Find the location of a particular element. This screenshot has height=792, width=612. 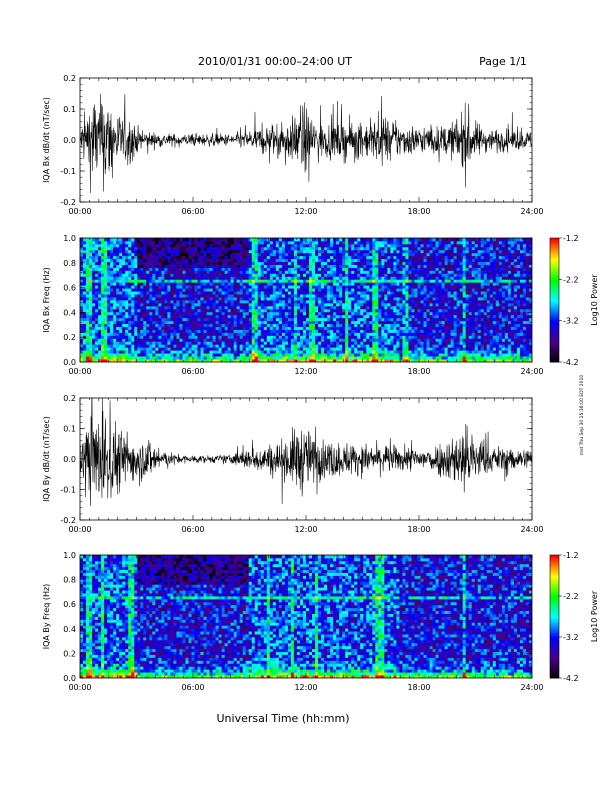

x-axis-label: Universal Time (hh:mm) is located at coordinates (283, 718).